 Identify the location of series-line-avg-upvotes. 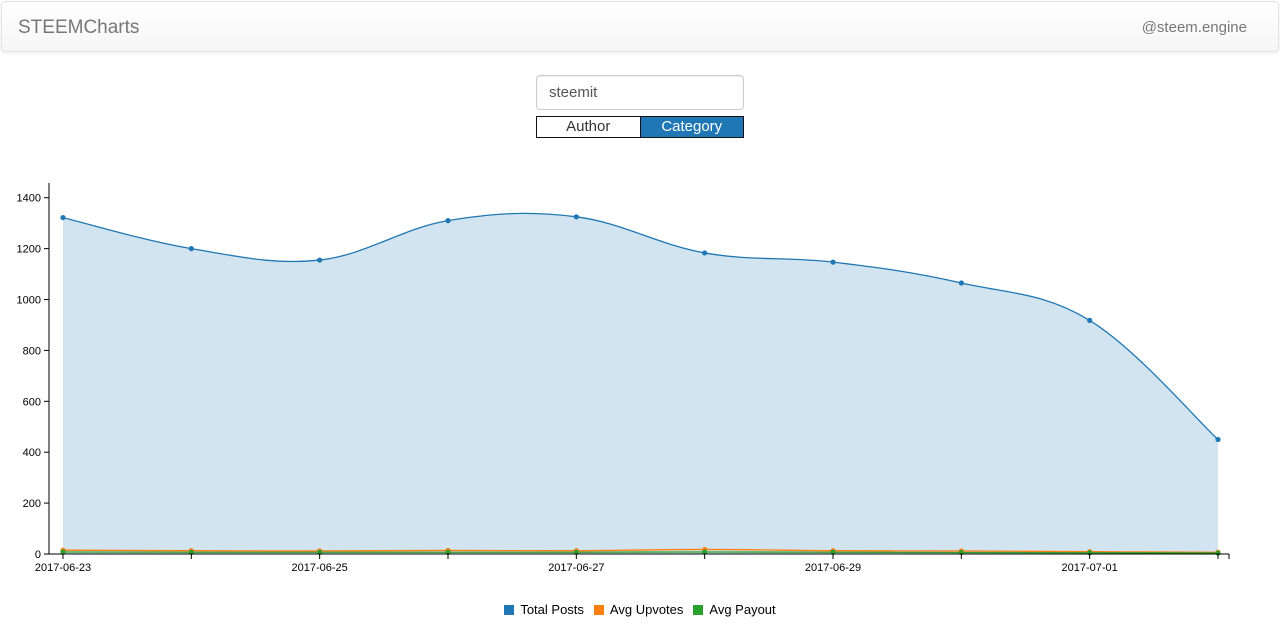
(640, 550).